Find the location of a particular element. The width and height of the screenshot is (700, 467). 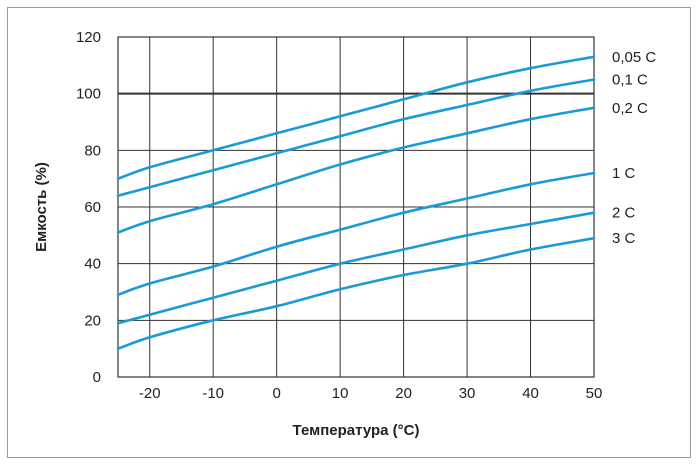

y-tick-label: 0 is located at coordinates (97, 377).